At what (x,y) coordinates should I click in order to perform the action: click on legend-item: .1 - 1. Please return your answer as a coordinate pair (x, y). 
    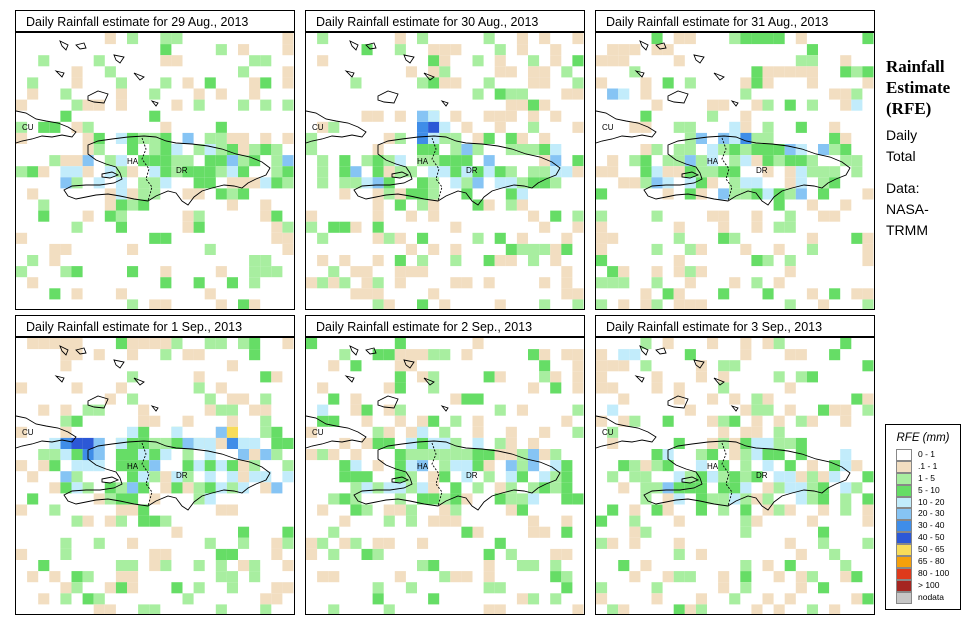
    Looking at the image, I should click on (923, 466).